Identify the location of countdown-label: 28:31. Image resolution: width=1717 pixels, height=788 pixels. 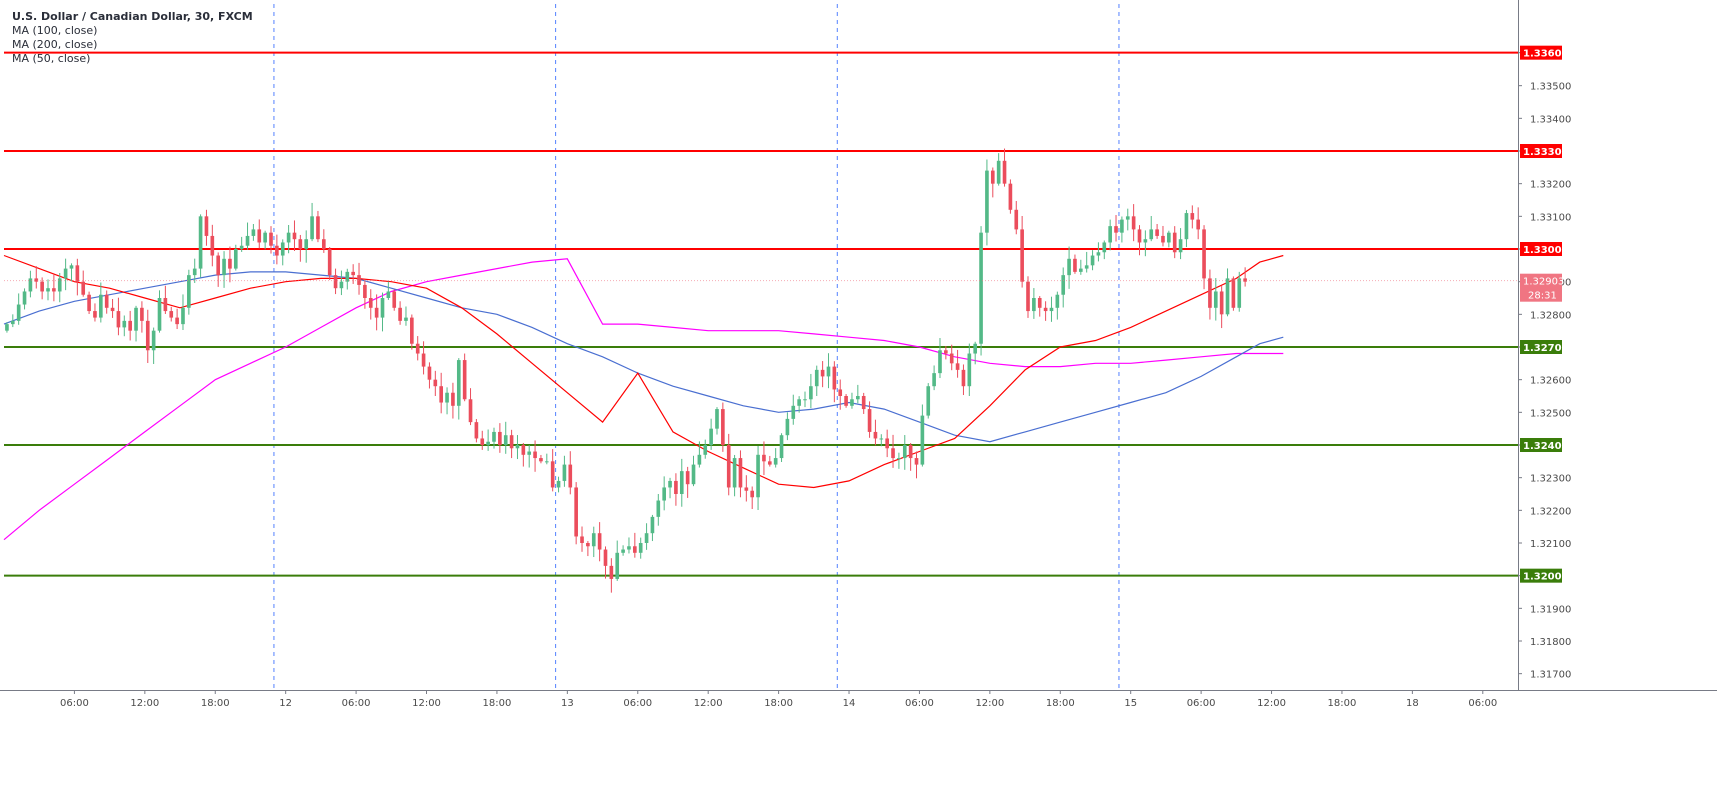
(1542, 296).